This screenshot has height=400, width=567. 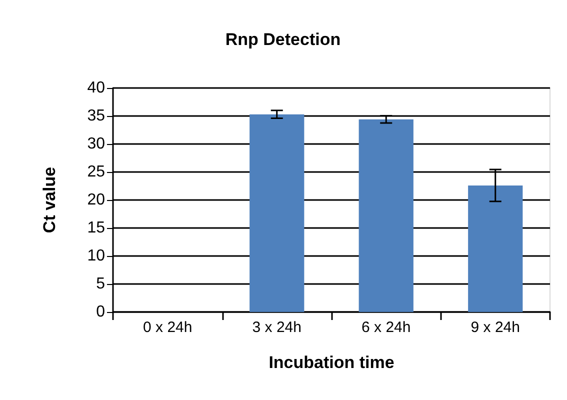 What do you see at coordinates (96, 88) in the screenshot?
I see `y-tick-label: 40` at bounding box center [96, 88].